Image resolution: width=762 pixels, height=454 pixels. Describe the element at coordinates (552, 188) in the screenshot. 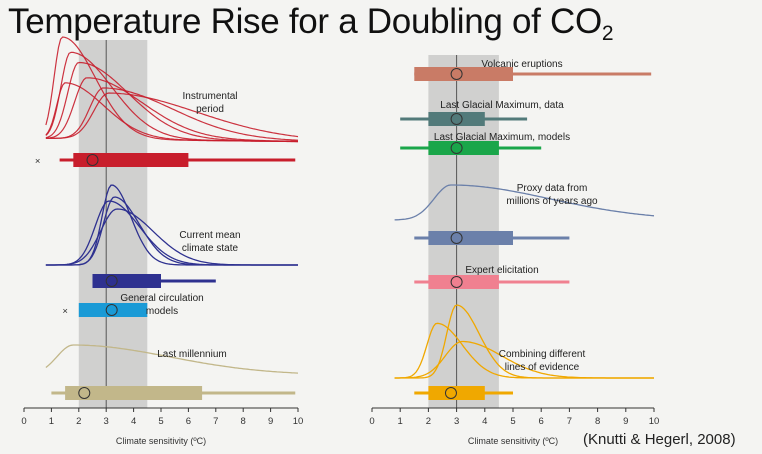

I see `row-label-line: Proxy data from` at that location.